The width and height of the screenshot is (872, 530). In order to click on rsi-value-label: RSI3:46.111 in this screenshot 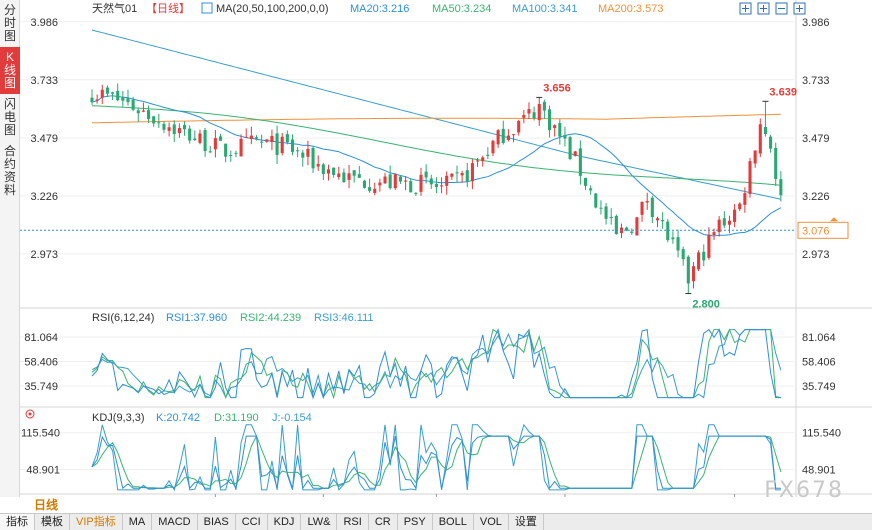, I will do `click(344, 318)`.